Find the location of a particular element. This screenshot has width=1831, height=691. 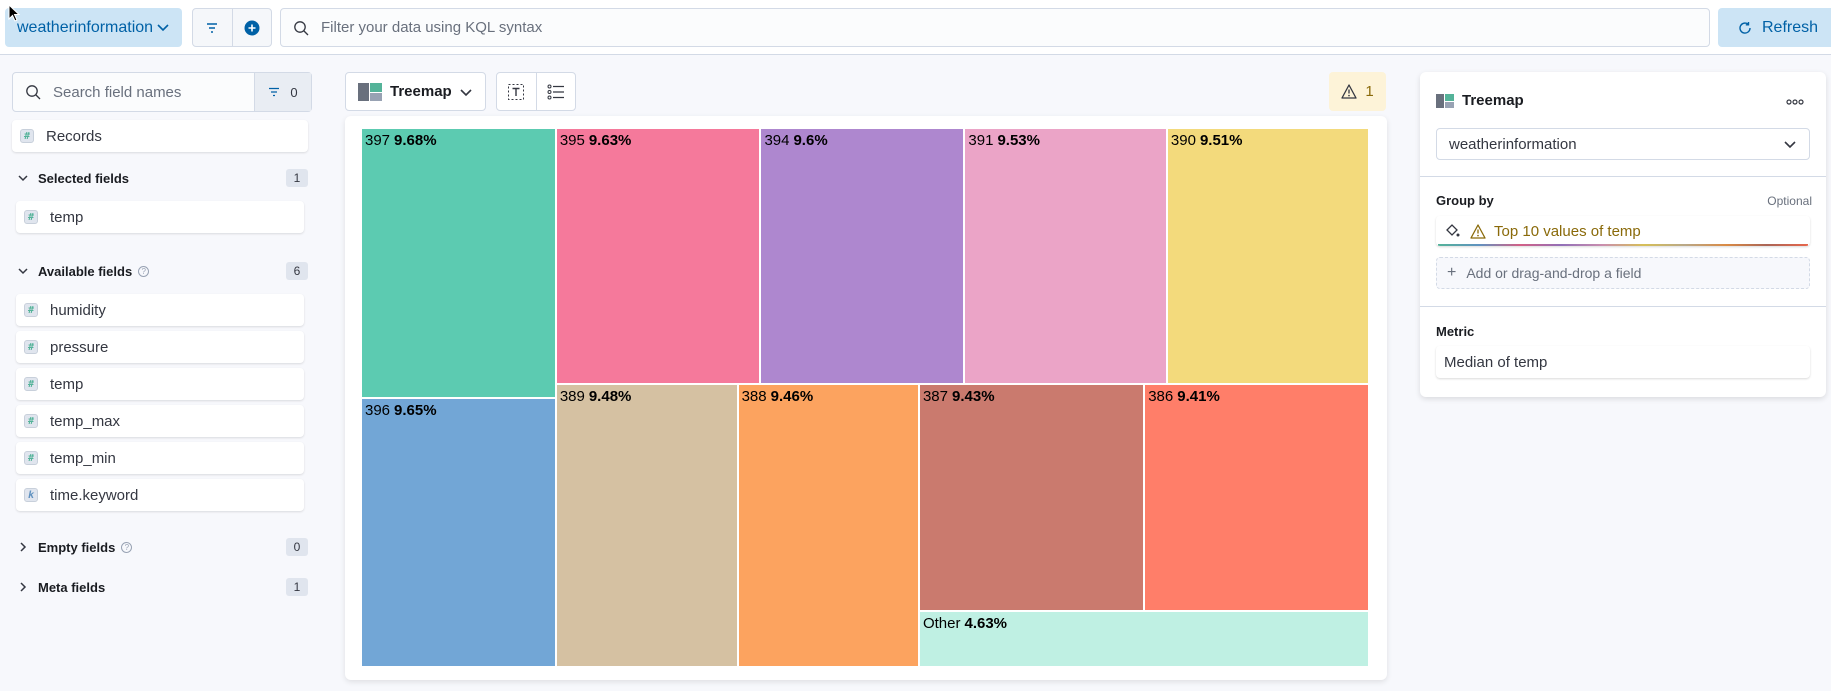

warning-count: 1 is located at coordinates (1369, 91).